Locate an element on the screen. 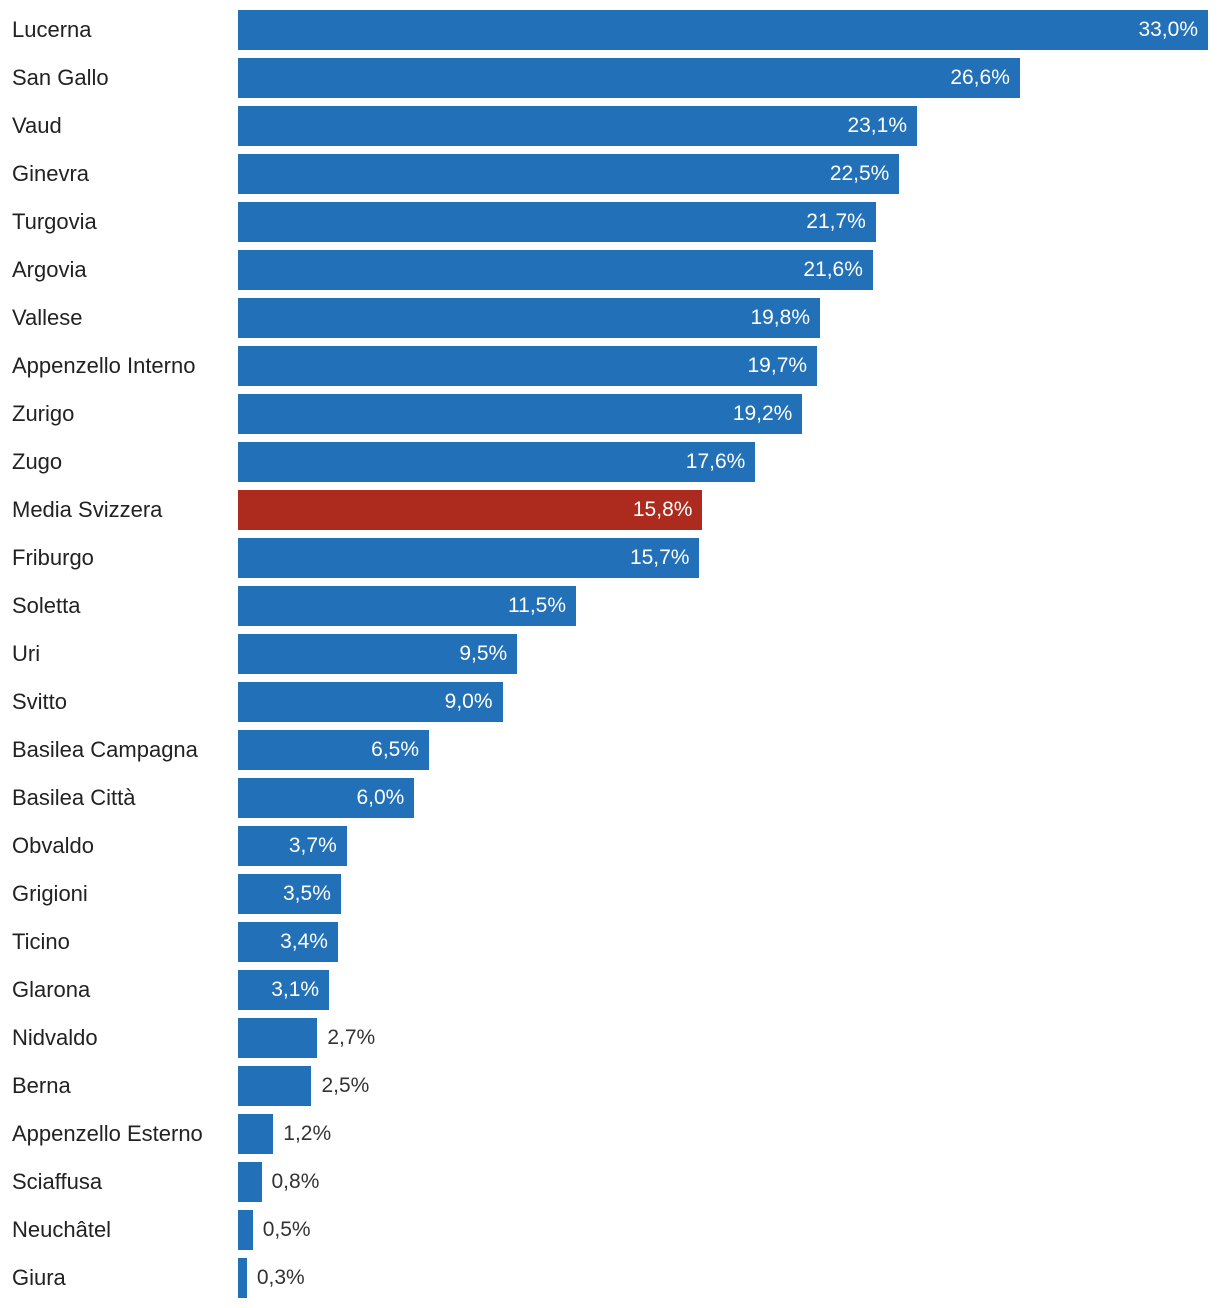 The image size is (1220, 1308). category-label: Vaud is located at coordinates (37, 125).